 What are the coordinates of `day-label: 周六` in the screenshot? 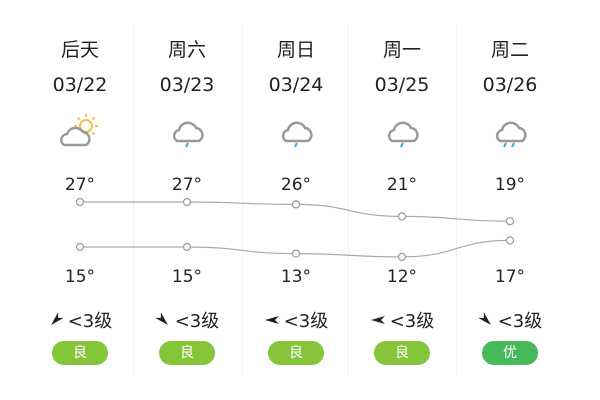 It's located at (186, 50).